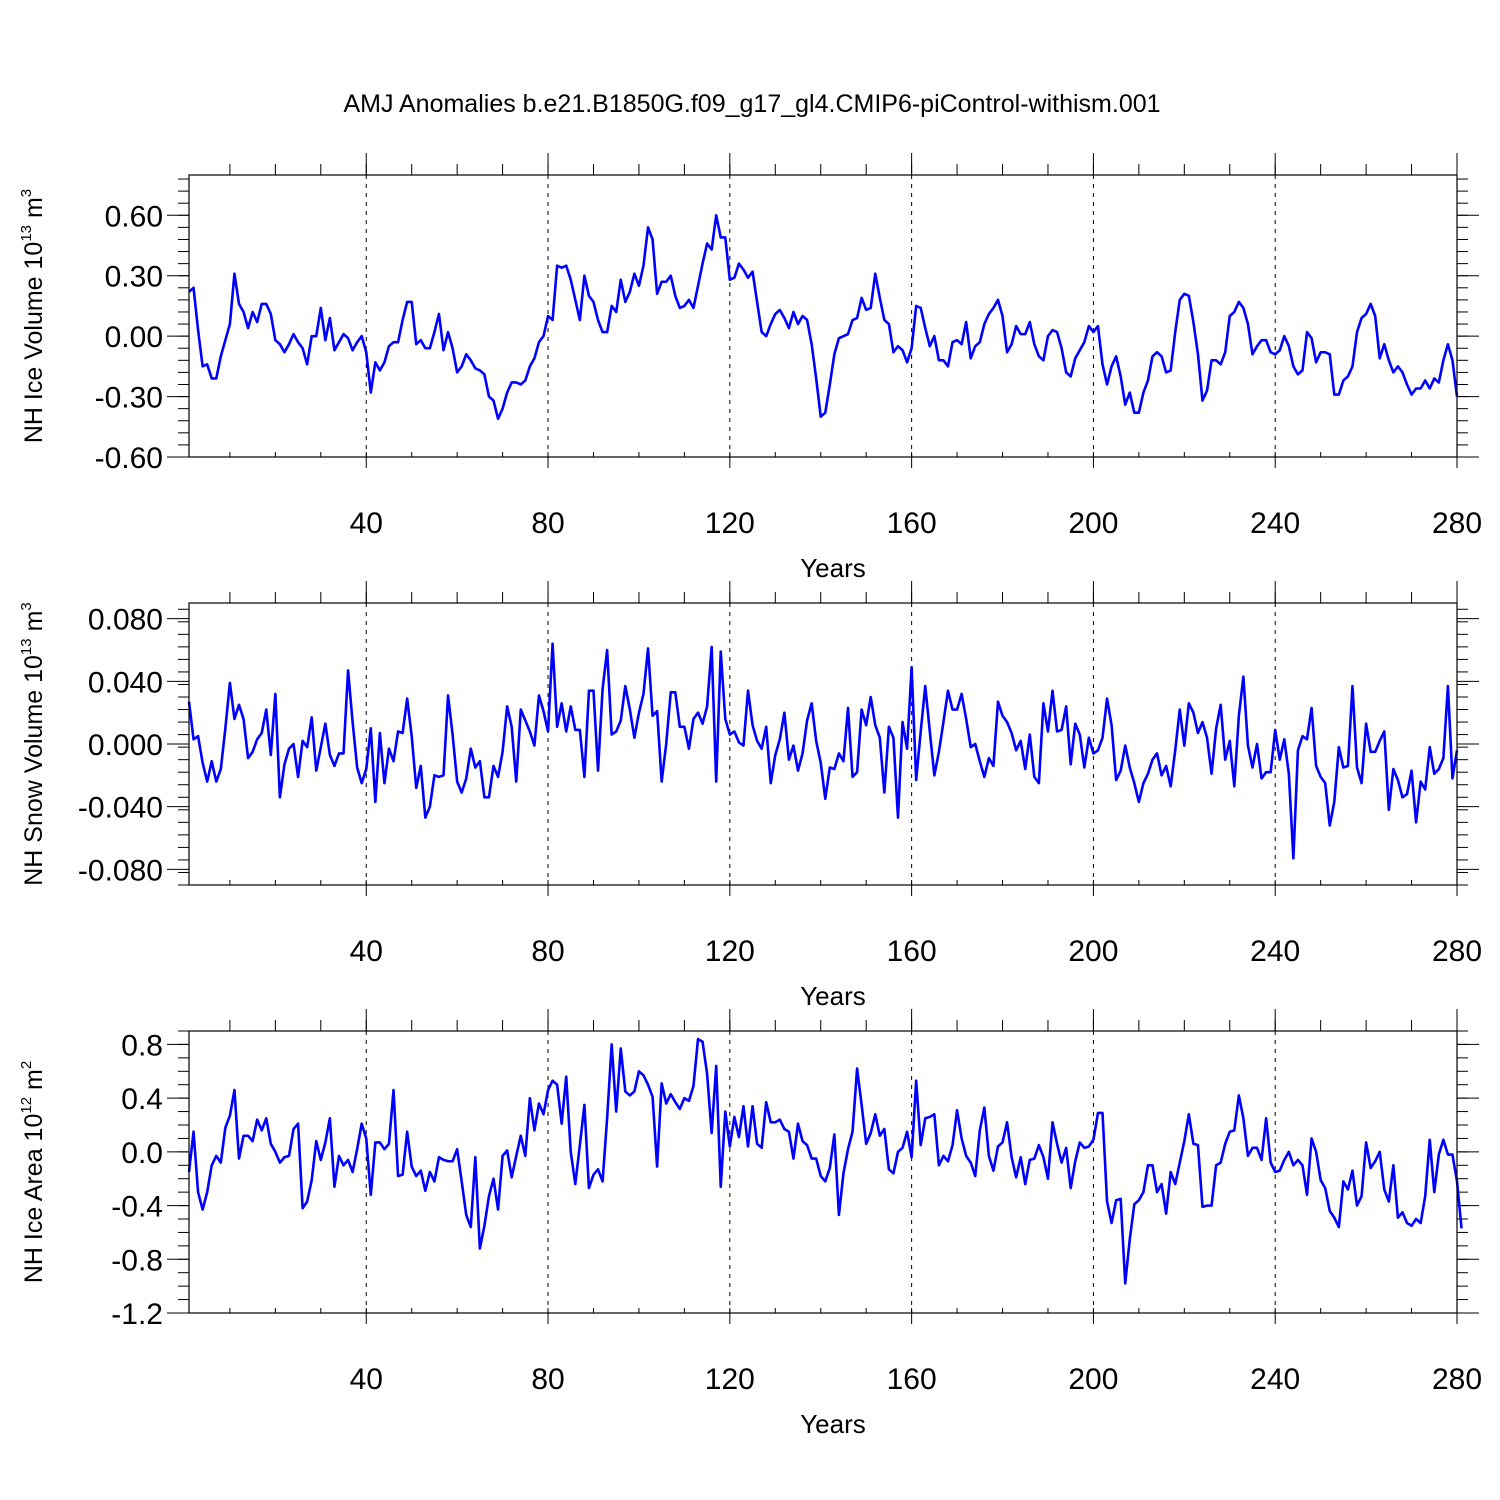 The height and width of the screenshot is (1500, 1500). What do you see at coordinates (142, 1099) in the screenshot?
I see `y-tick-label: 0.4` at bounding box center [142, 1099].